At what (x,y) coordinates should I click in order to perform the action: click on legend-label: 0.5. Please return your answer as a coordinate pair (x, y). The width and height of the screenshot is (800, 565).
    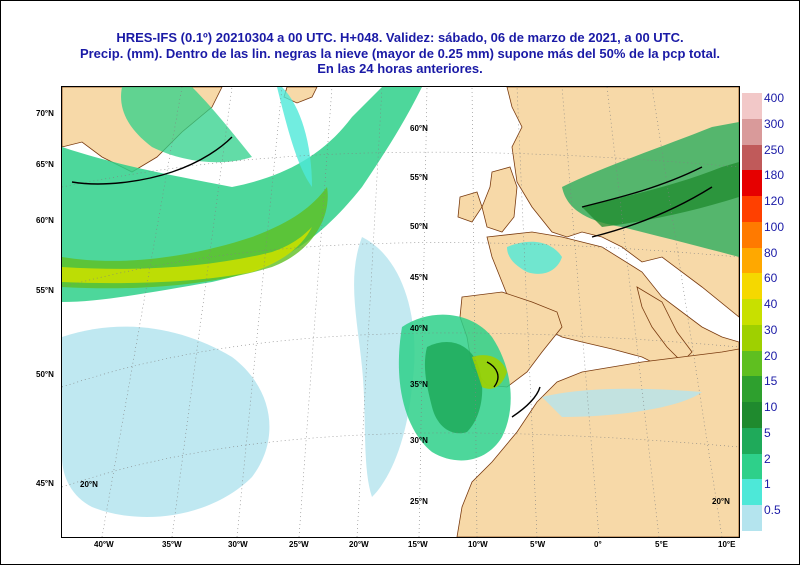
    Looking at the image, I should click on (772, 510).